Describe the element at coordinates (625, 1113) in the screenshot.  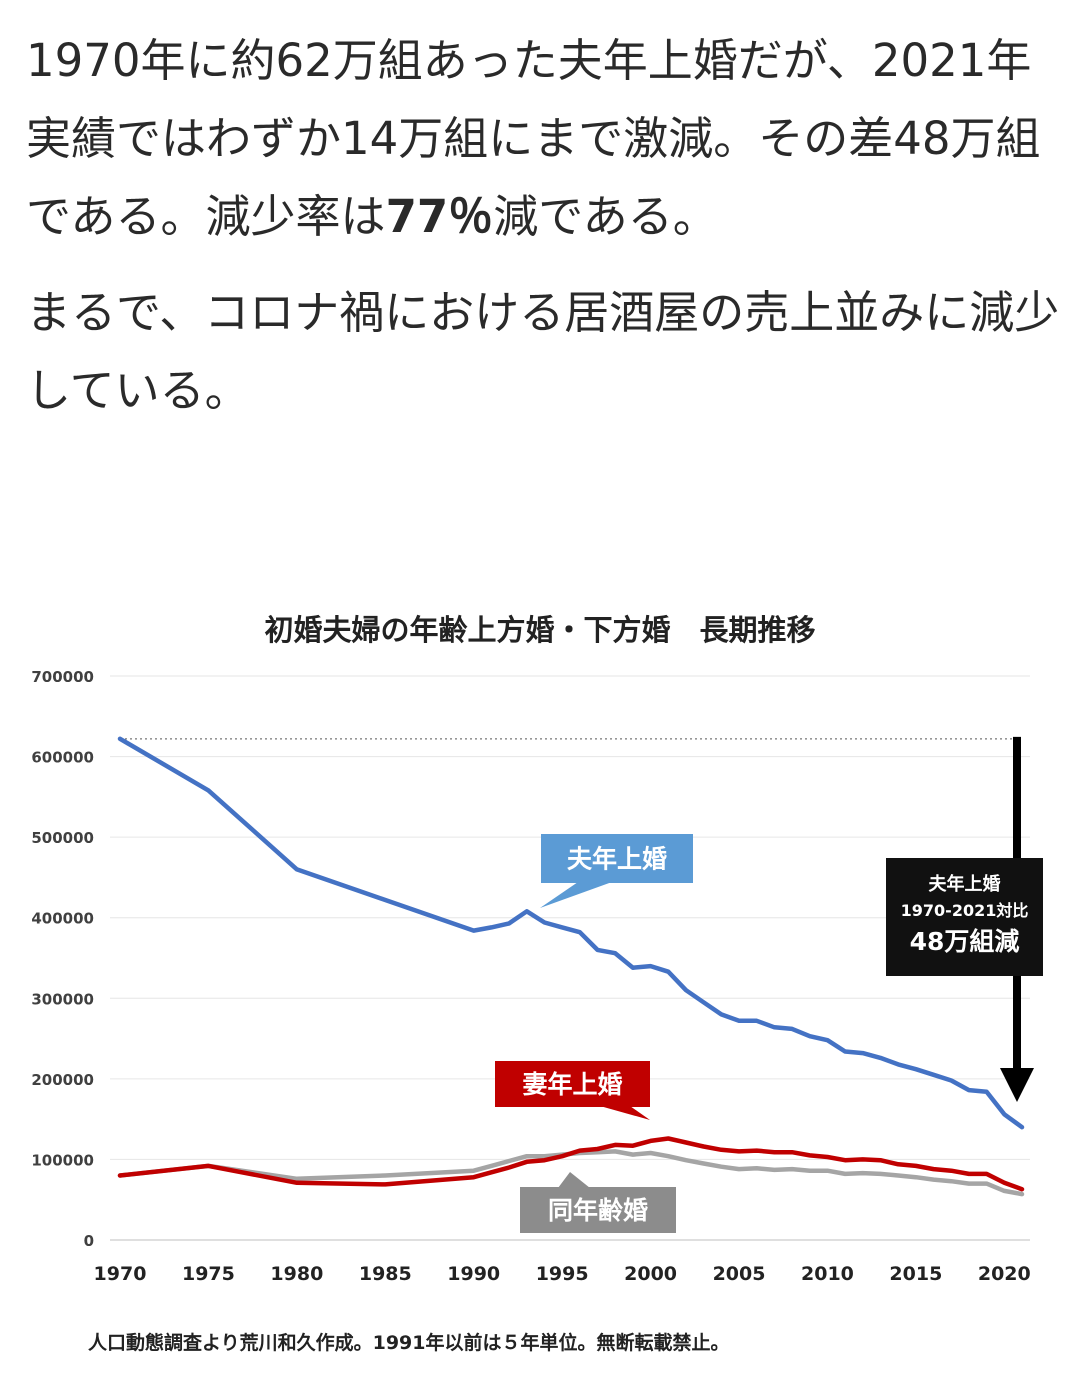
I see `label-wife-older-tail` at that location.